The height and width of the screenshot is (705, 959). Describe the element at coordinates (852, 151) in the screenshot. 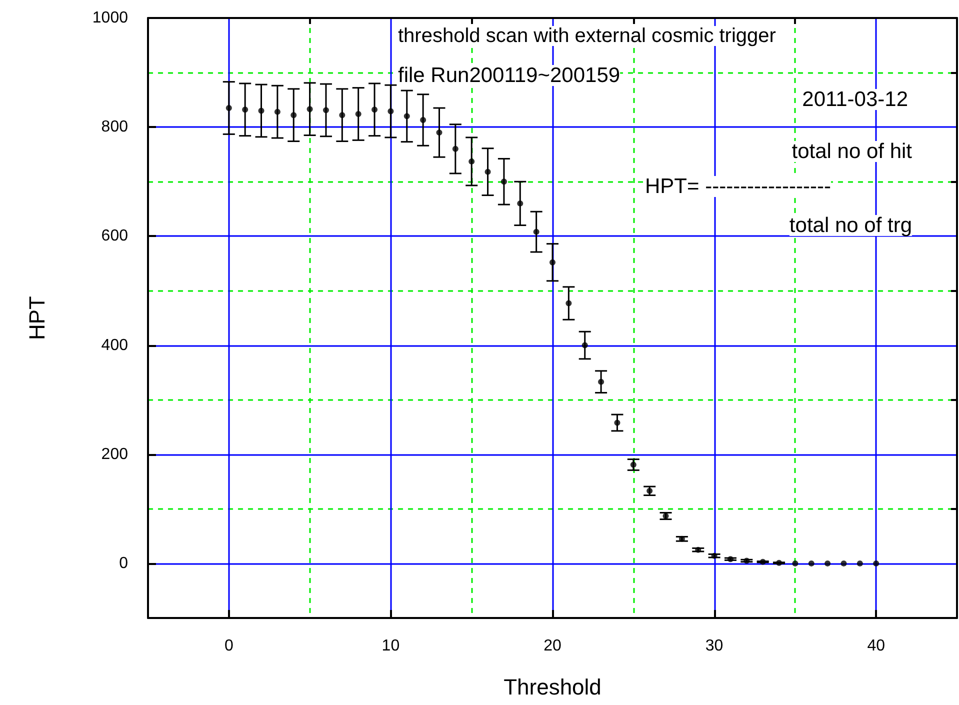

I see `annotation: total no of hit` at that location.